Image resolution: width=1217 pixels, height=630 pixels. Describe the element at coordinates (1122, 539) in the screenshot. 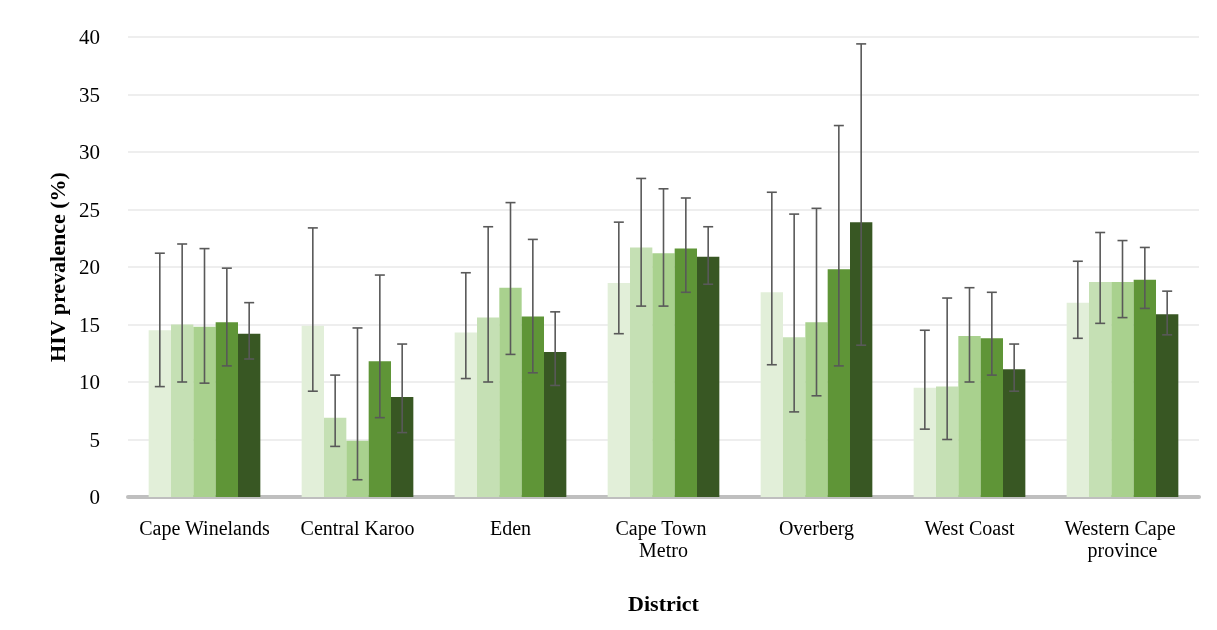

I see `x-tick-label: Western Cape province` at that location.